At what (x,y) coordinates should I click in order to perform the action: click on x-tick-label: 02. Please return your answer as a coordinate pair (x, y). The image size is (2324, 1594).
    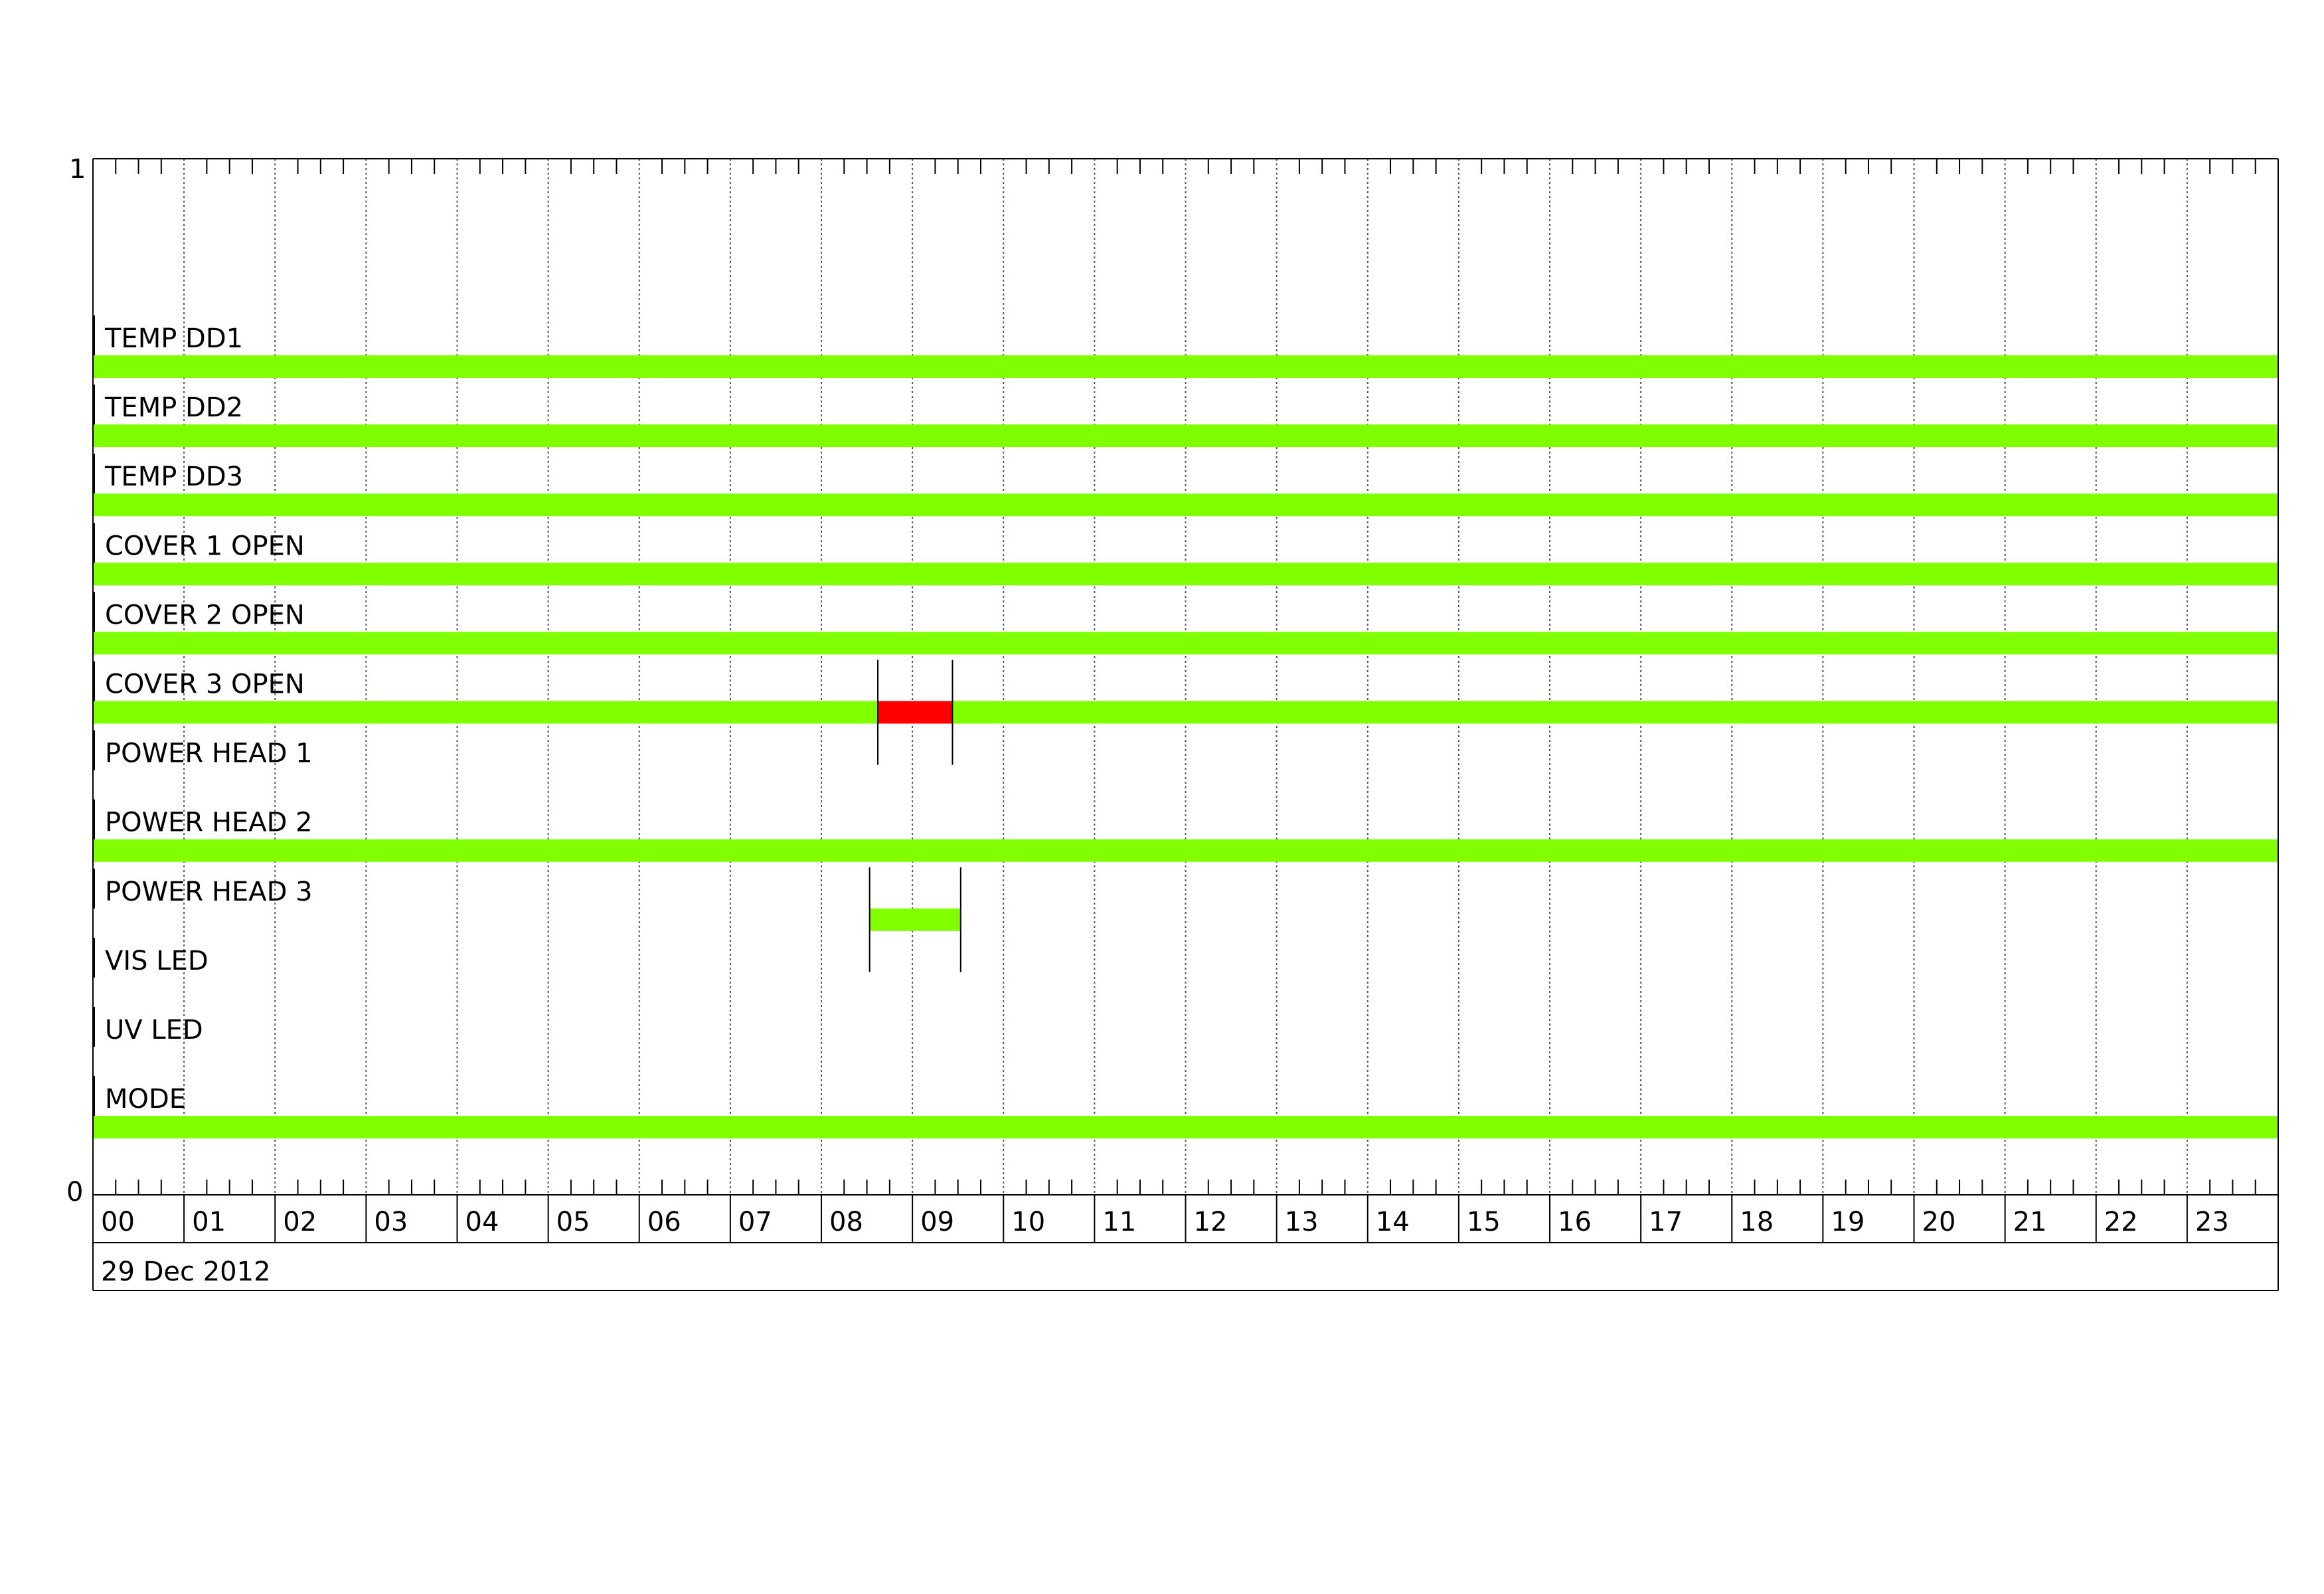
    Looking at the image, I should click on (300, 1222).